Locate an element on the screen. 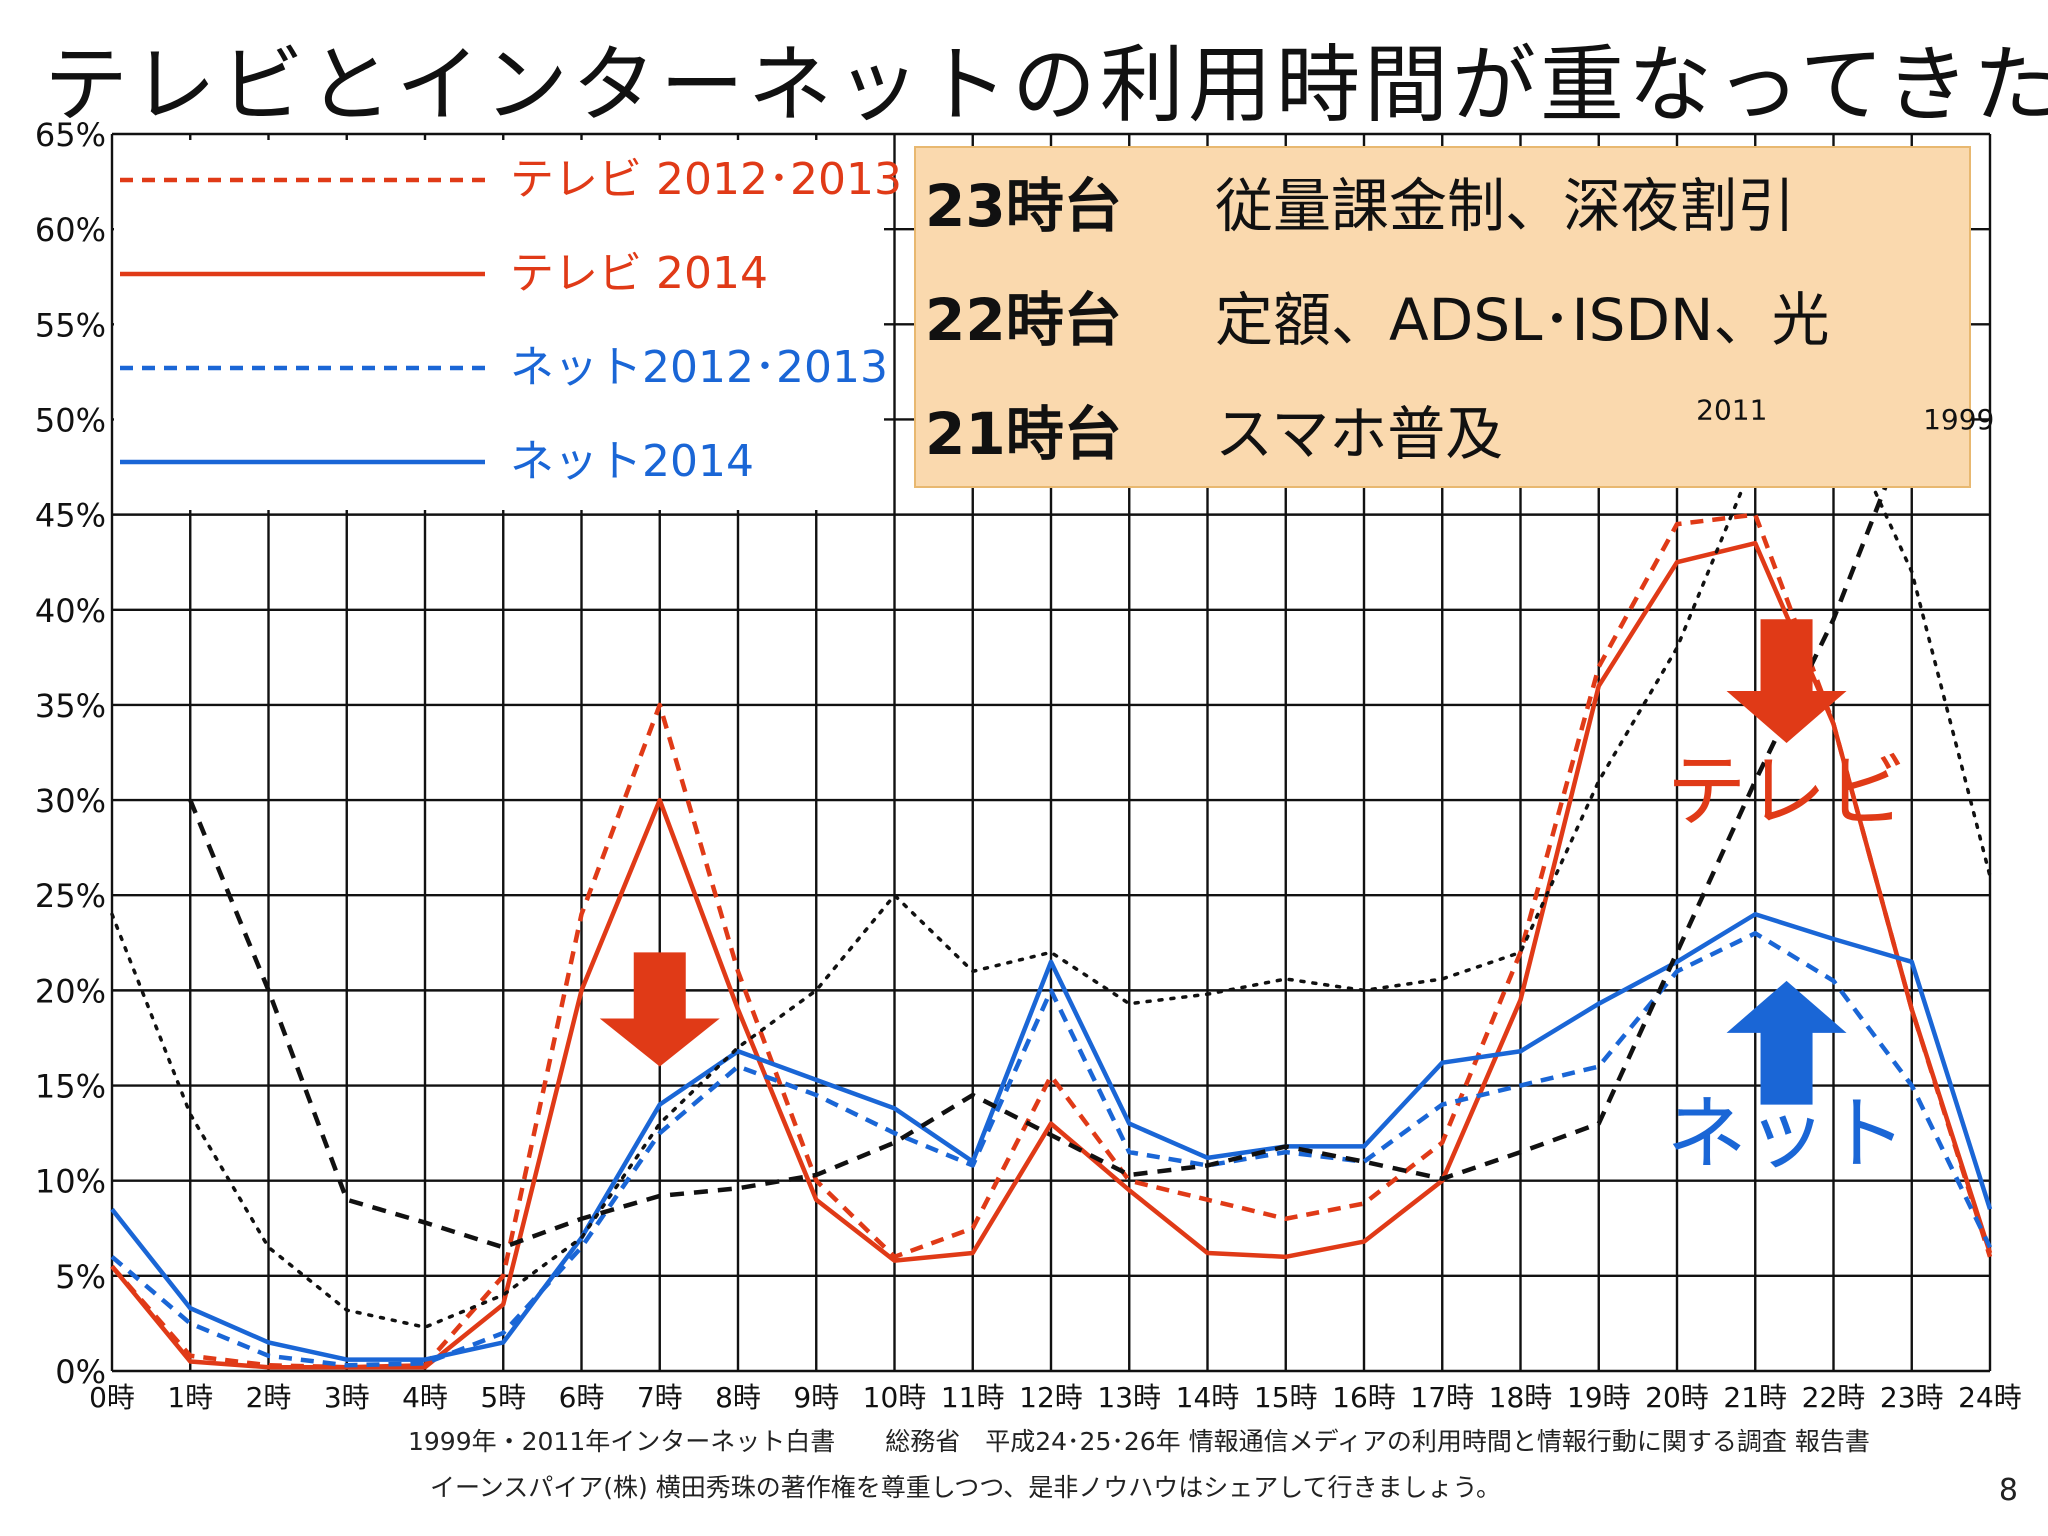 This screenshot has height=1536, width=2048. x-tick-label: 0時 is located at coordinates (112, 1397).